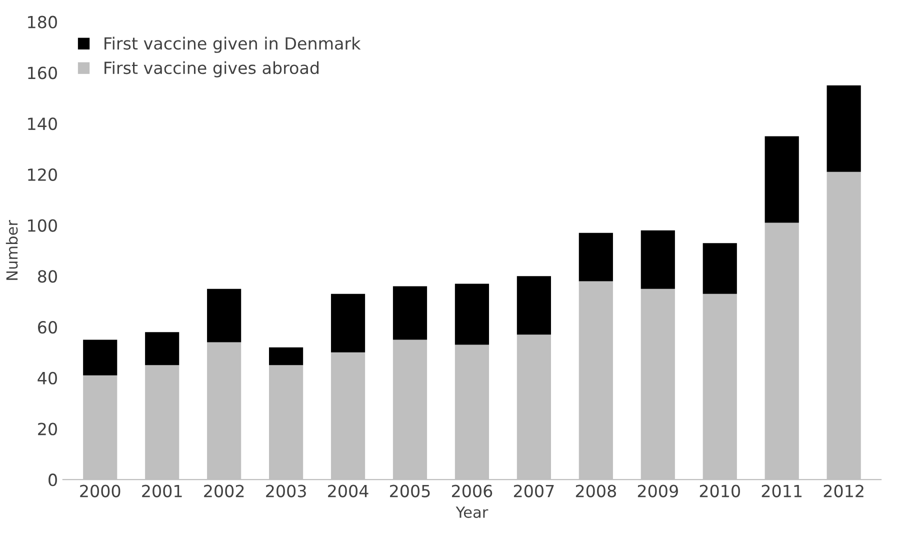 This screenshot has width=899, height=545. I want to click on x-tick-label: 2009, so click(658, 491).